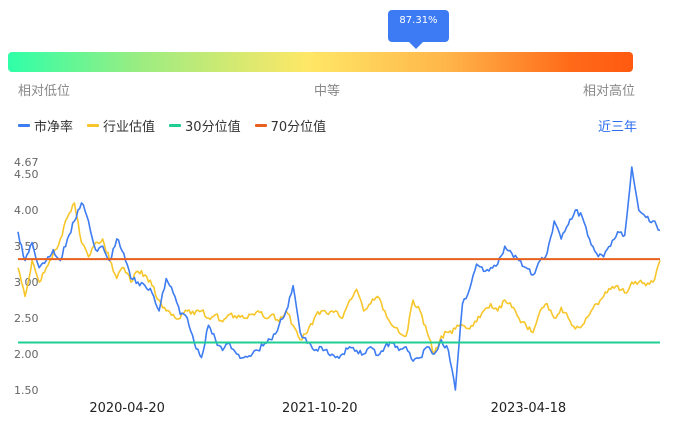  What do you see at coordinates (298, 127) in the screenshot?
I see `legend-label: 70分位值` at bounding box center [298, 127].